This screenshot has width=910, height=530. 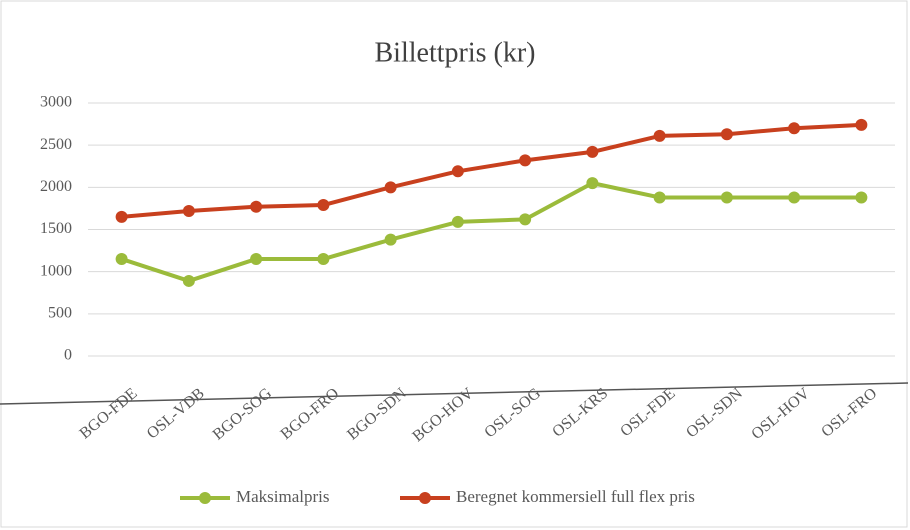 I want to click on series-line, so click(x=491, y=170).